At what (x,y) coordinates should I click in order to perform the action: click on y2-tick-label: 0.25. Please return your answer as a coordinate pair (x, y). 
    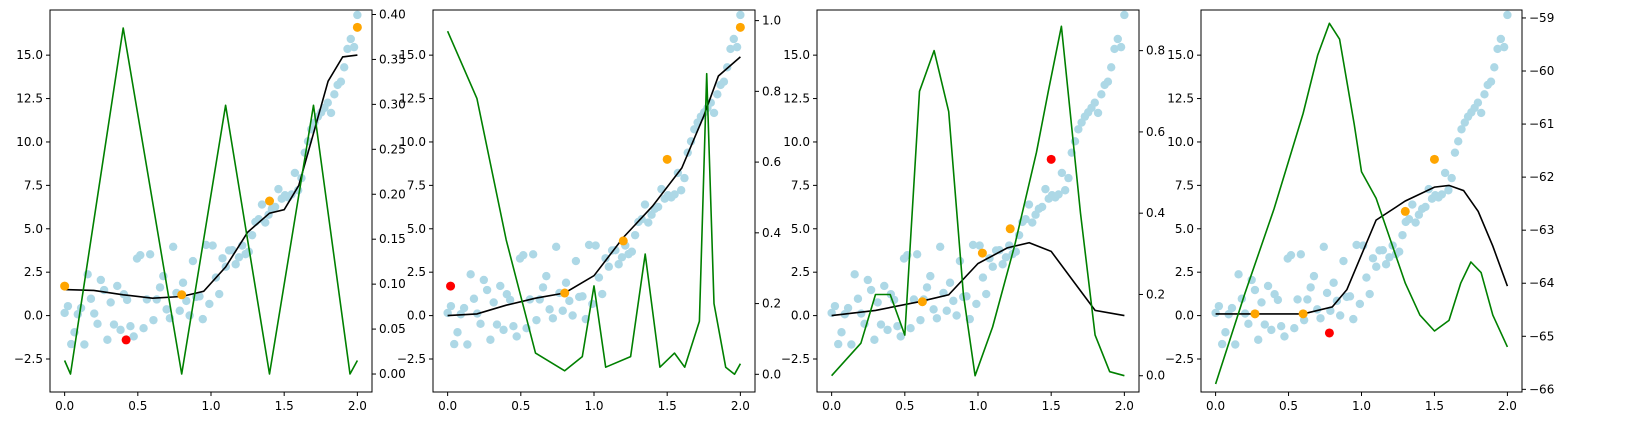
    Looking at the image, I should click on (392, 149).